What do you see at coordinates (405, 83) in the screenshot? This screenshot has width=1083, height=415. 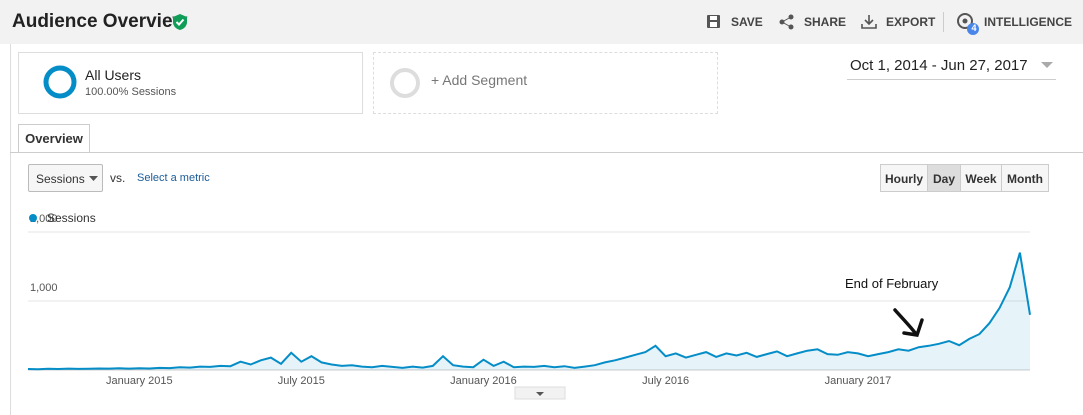 I see `segment-ring-empty` at bounding box center [405, 83].